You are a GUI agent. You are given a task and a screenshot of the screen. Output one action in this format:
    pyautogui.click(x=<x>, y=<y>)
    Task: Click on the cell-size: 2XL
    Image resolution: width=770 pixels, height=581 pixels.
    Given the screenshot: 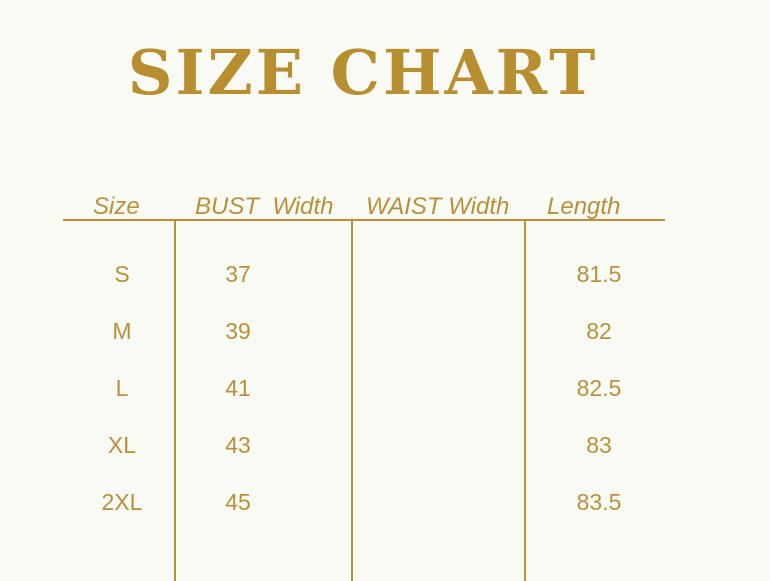 What is the action you would take?
    pyautogui.click(x=122, y=502)
    